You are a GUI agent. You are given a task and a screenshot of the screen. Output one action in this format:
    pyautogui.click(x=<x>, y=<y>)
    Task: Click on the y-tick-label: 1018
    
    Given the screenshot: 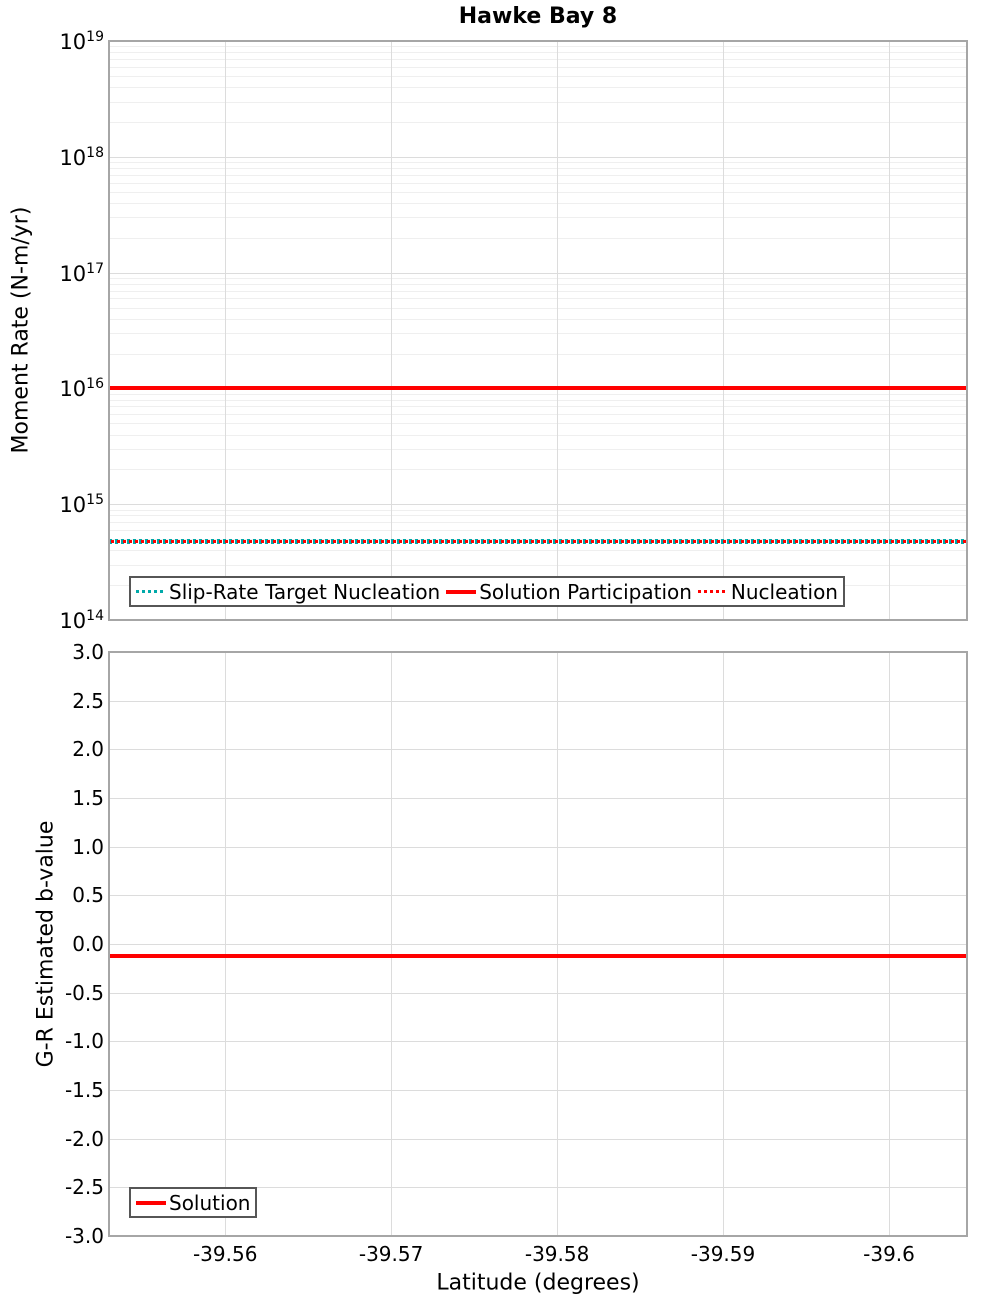 What is the action you would take?
    pyautogui.click(x=81, y=157)
    